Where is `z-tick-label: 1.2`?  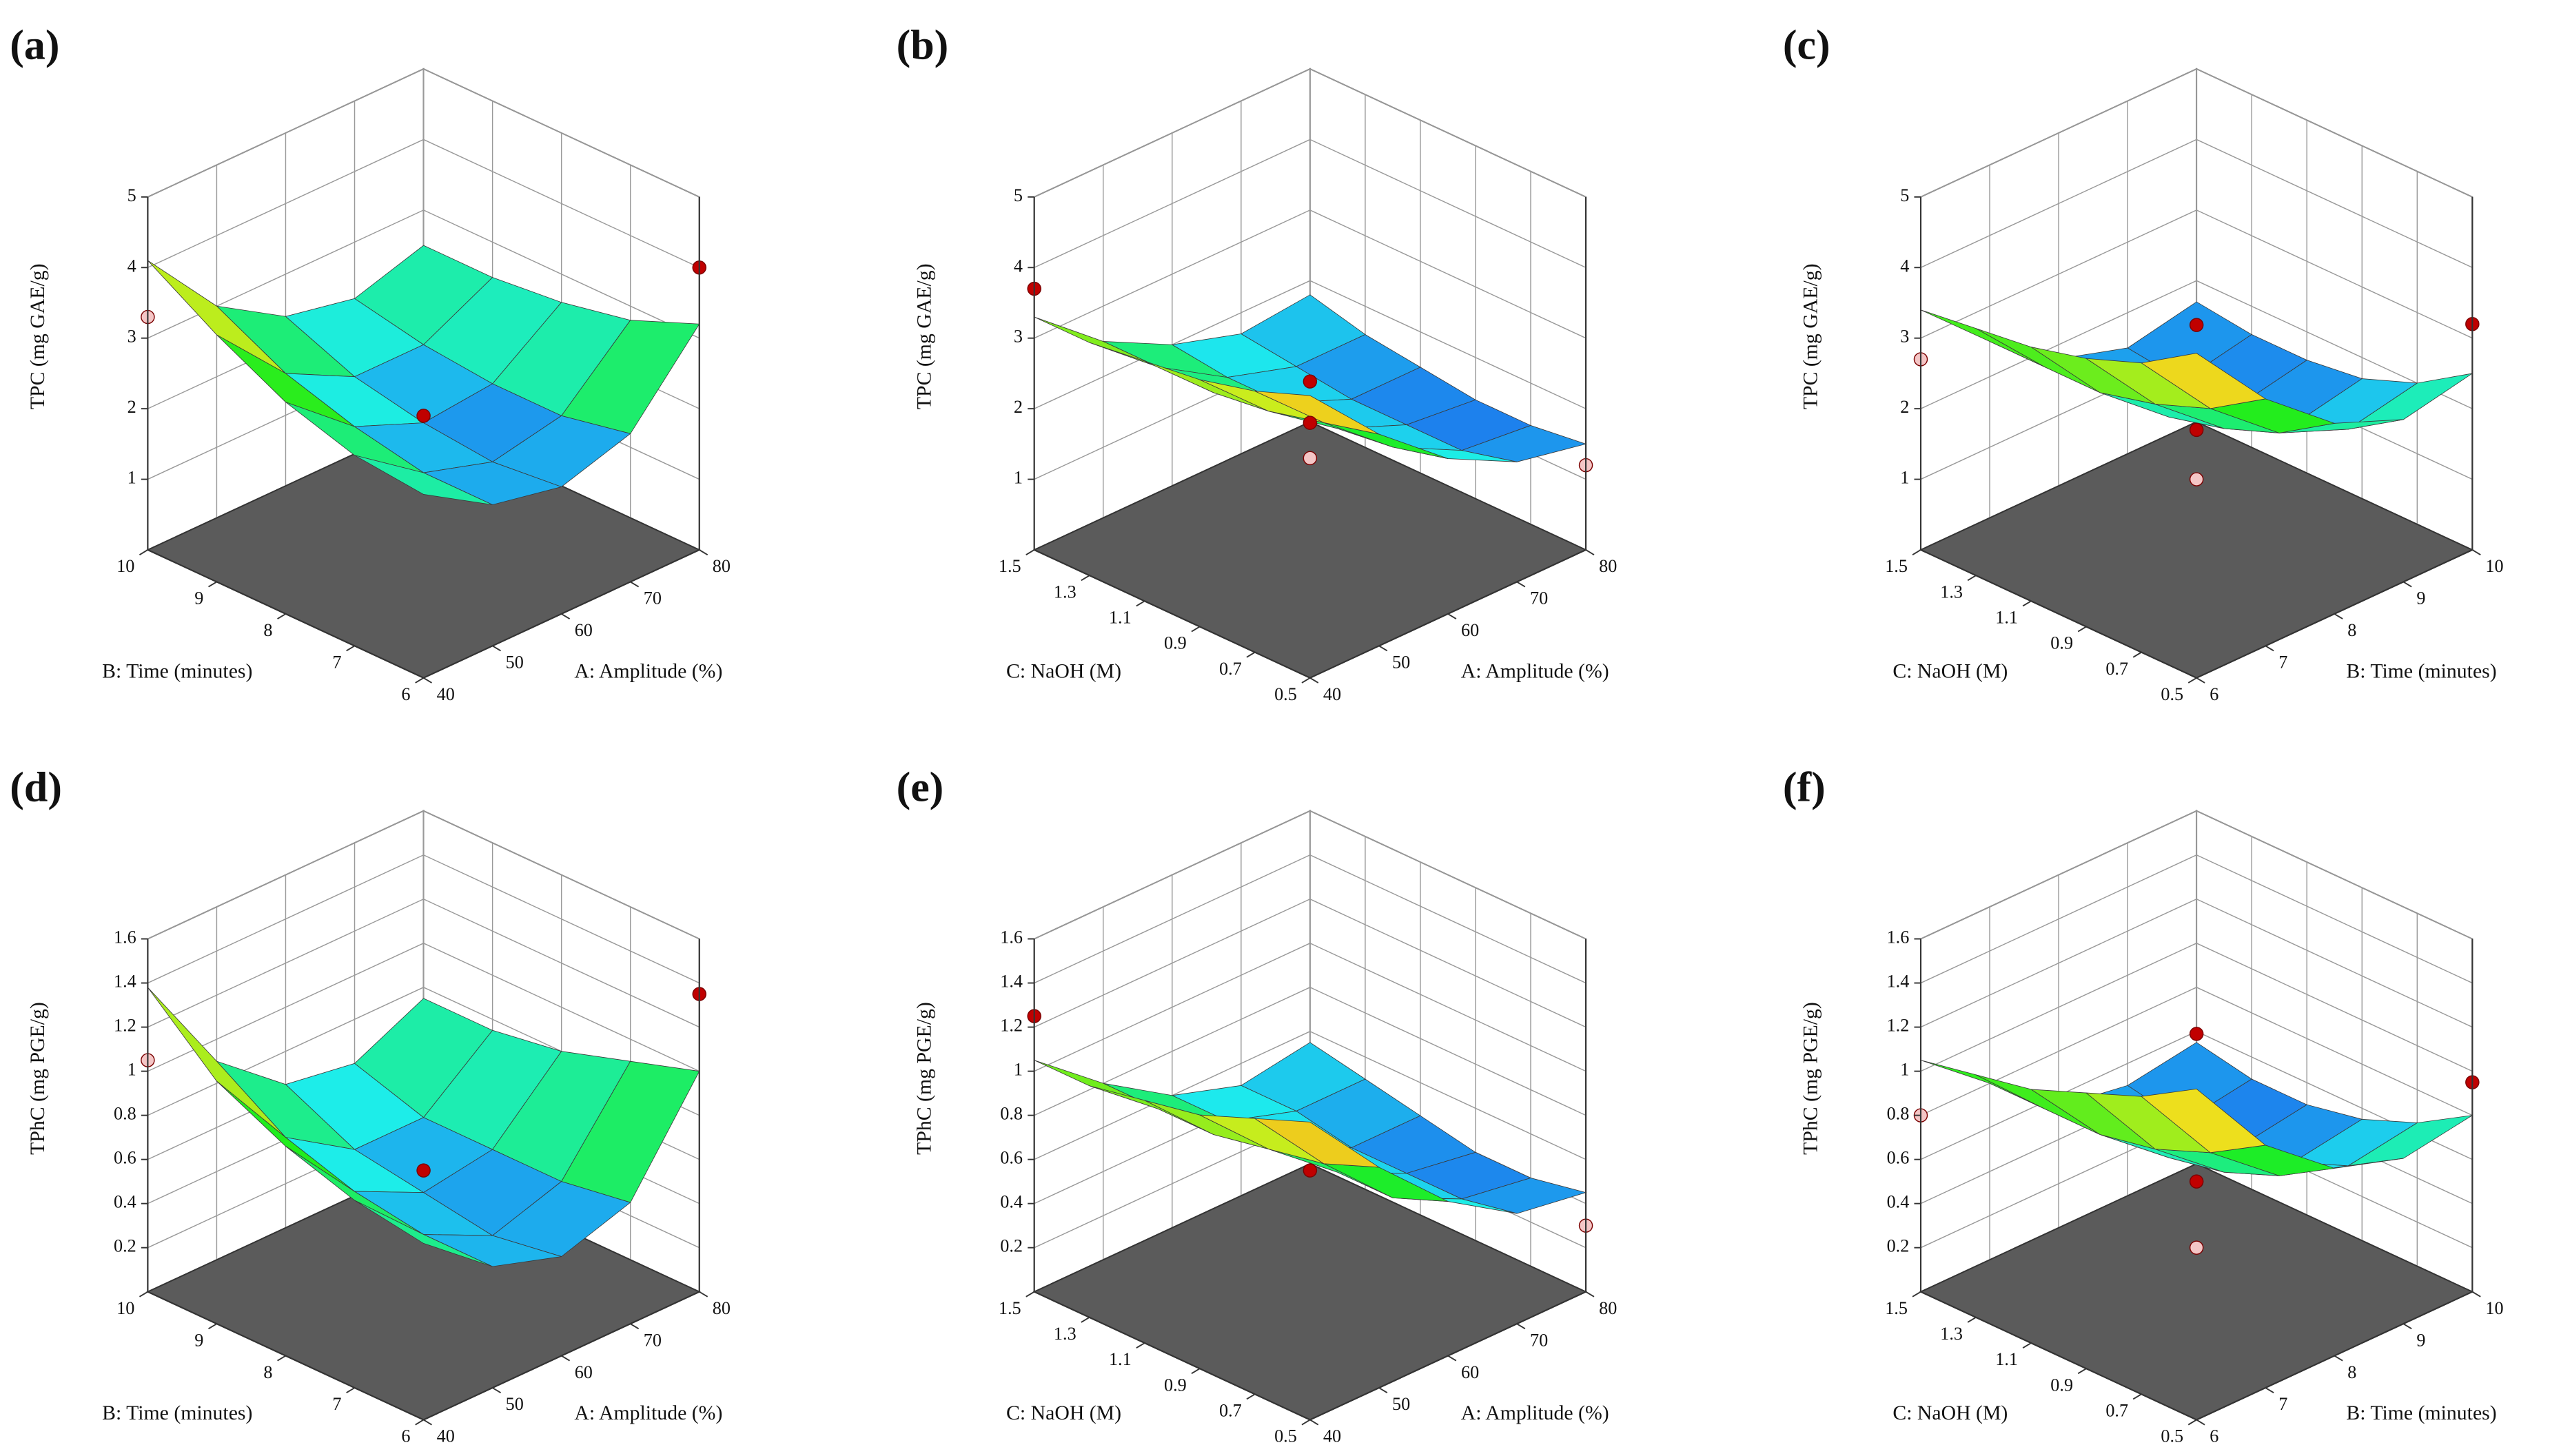
z-tick-label: 1.2 is located at coordinates (125, 1026).